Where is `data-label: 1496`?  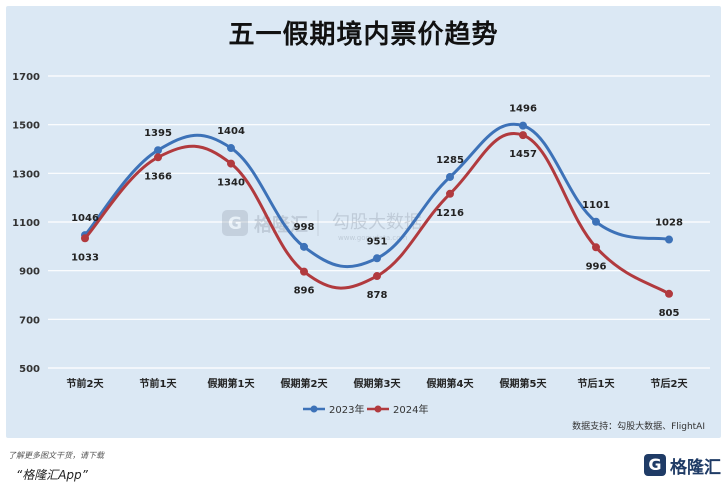 data-label: 1496 is located at coordinates (523, 109).